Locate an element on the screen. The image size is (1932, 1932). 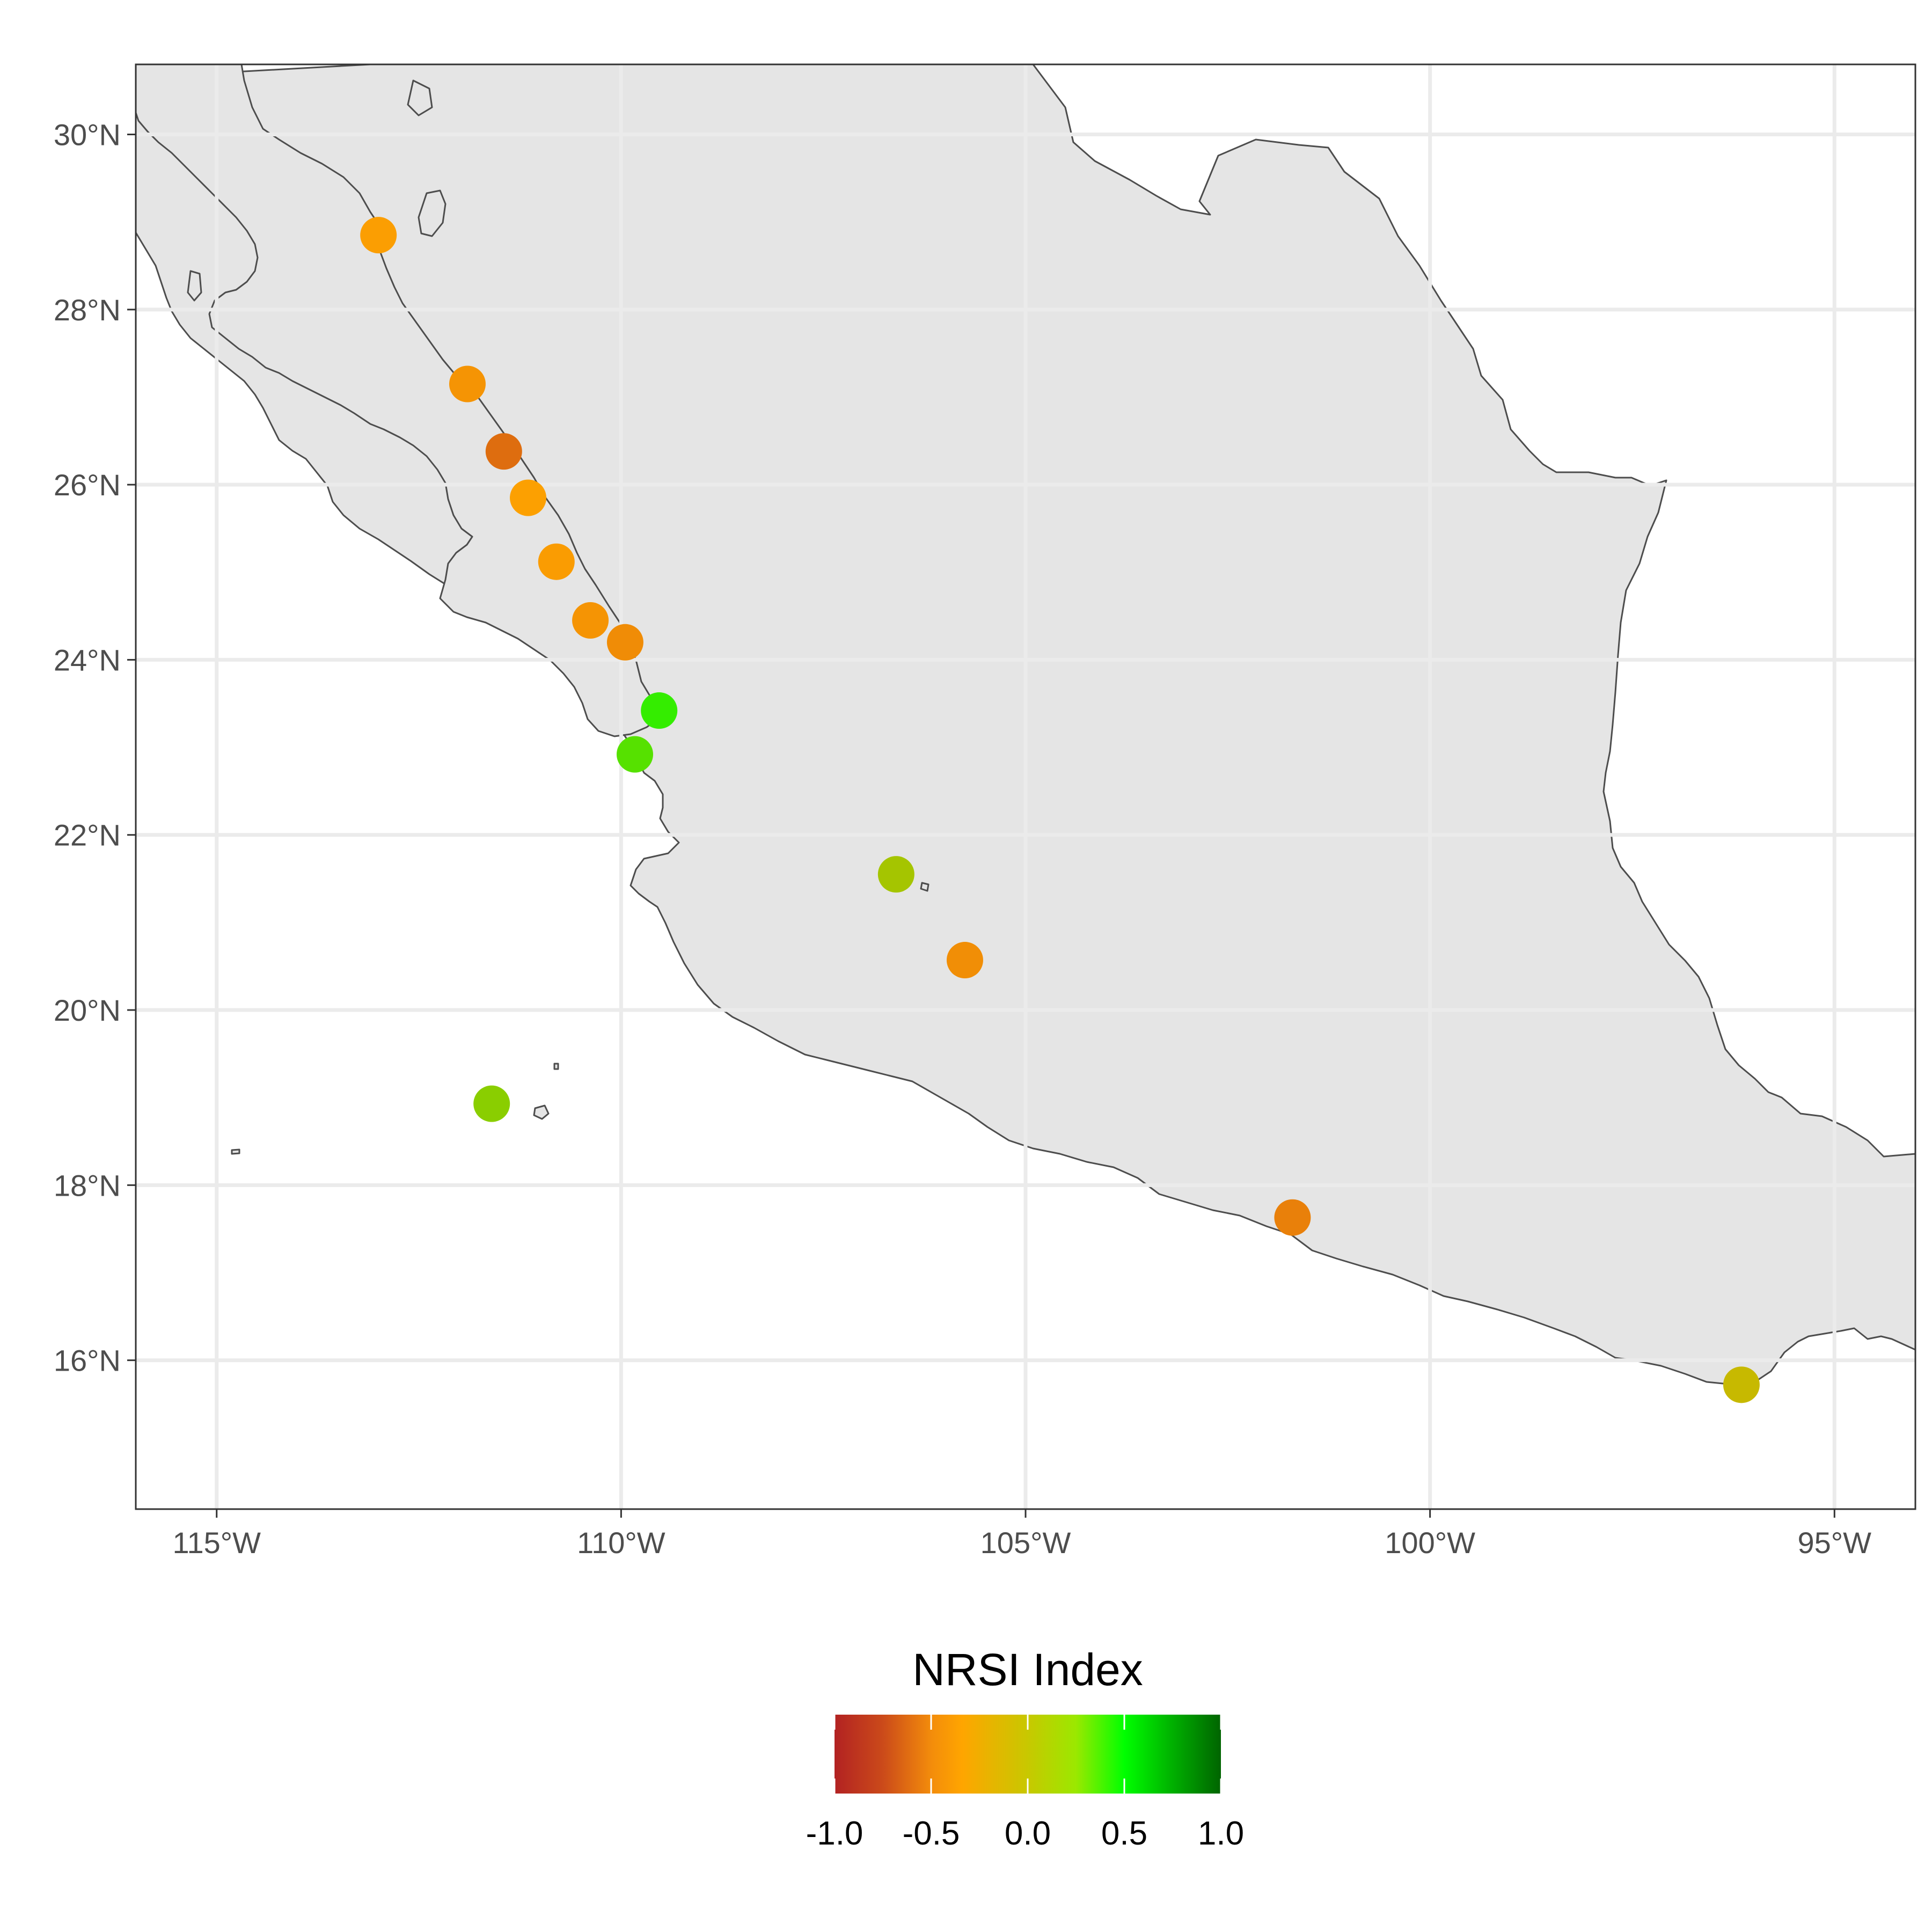
y-tick-label: 28°N is located at coordinates (87, 310).